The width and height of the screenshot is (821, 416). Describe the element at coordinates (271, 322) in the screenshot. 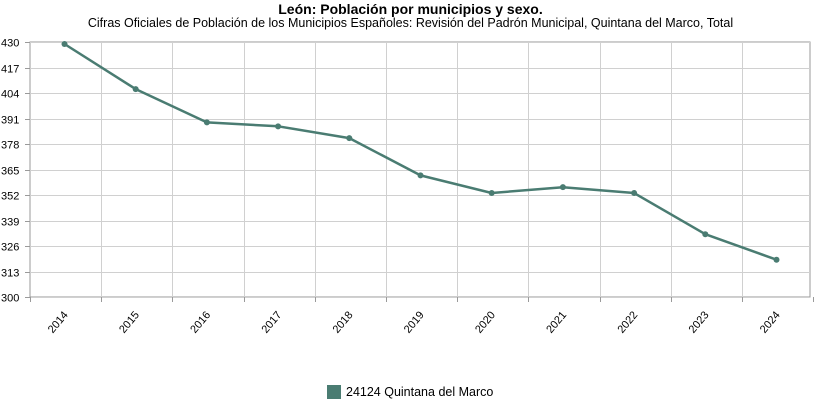

I see `x-tick-label: 2017` at that location.